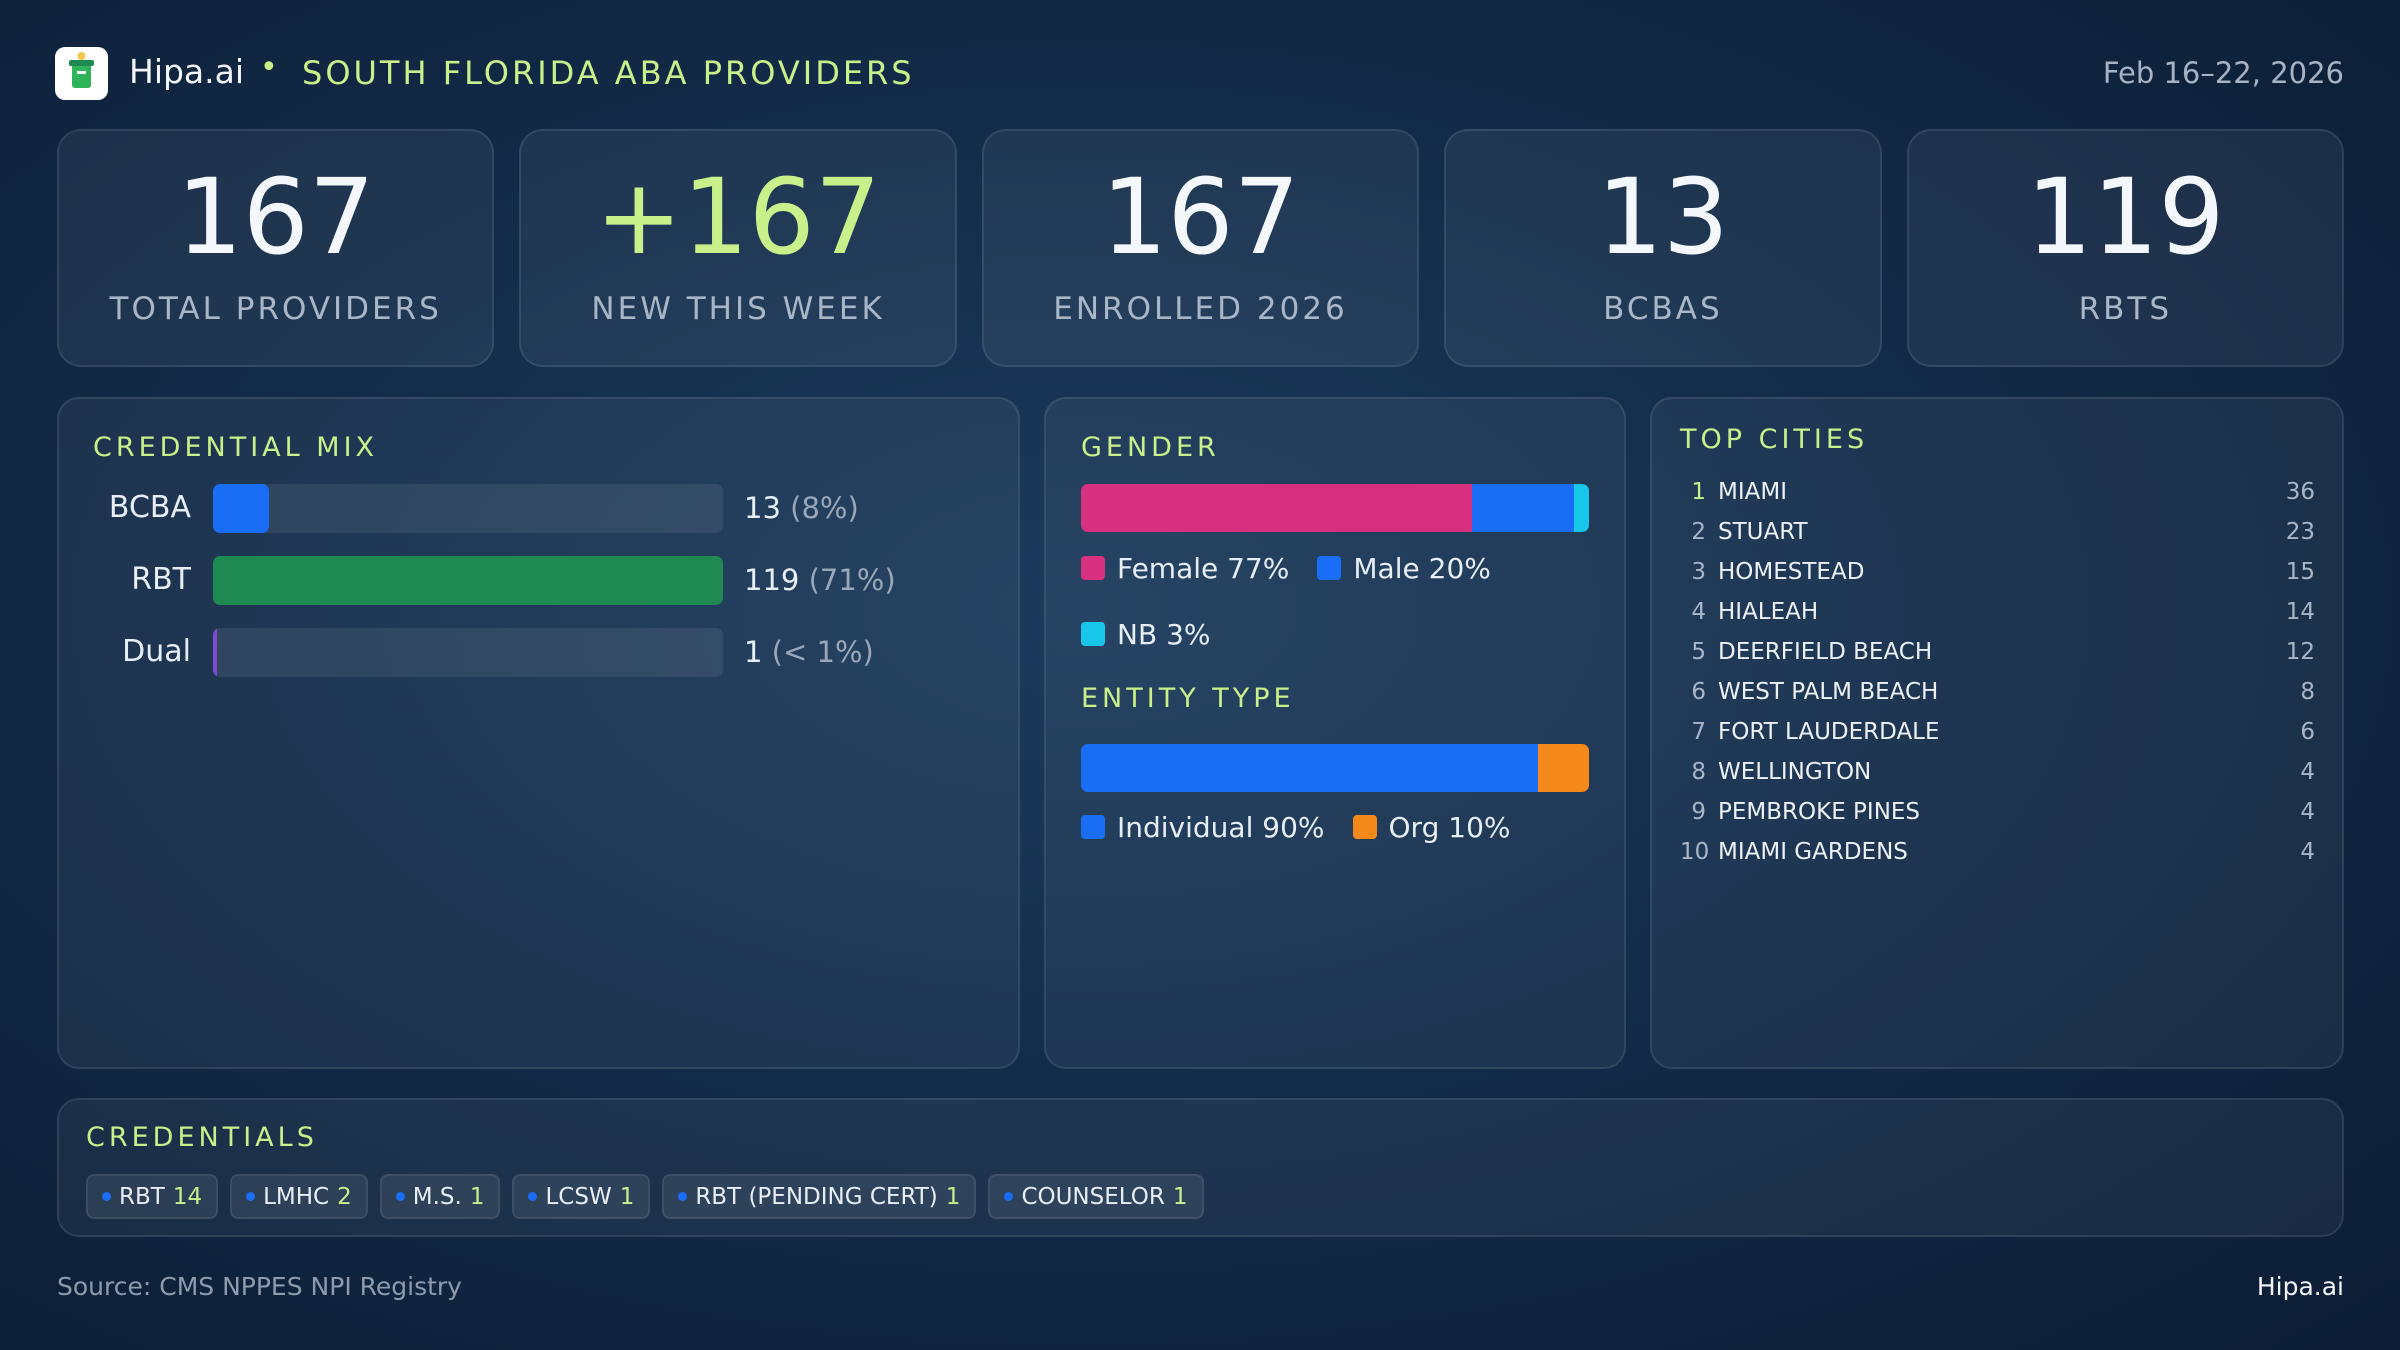  Describe the element at coordinates (1997, 812) in the screenshot. I see `city-row: 9 PEMBROKE PINES 4` at that location.